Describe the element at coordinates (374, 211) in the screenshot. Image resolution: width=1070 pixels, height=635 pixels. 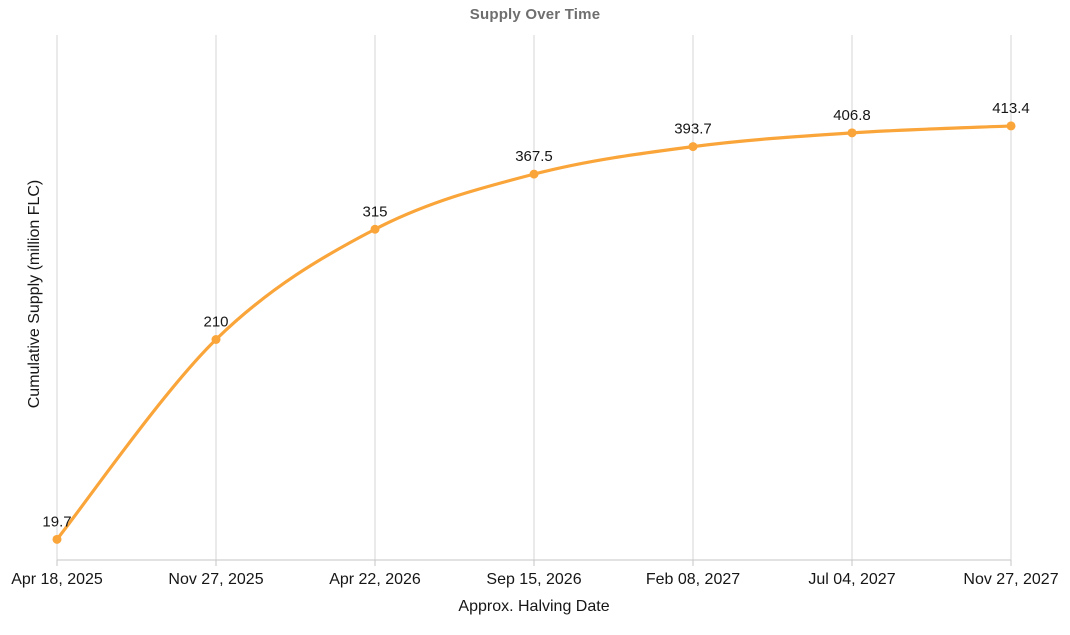
I see `data-point-label: 315` at that location.